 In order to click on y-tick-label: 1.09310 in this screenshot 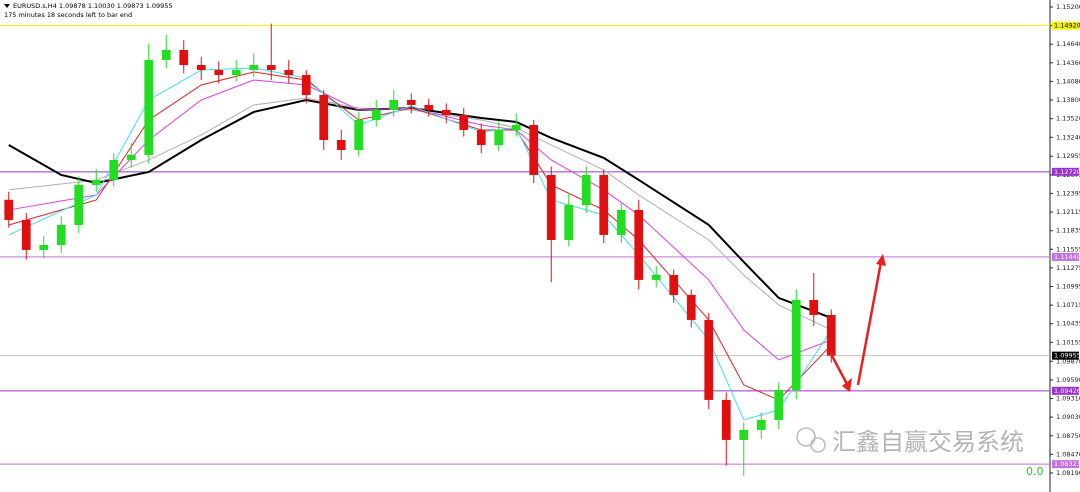, I will do `click(1068, 399)`.